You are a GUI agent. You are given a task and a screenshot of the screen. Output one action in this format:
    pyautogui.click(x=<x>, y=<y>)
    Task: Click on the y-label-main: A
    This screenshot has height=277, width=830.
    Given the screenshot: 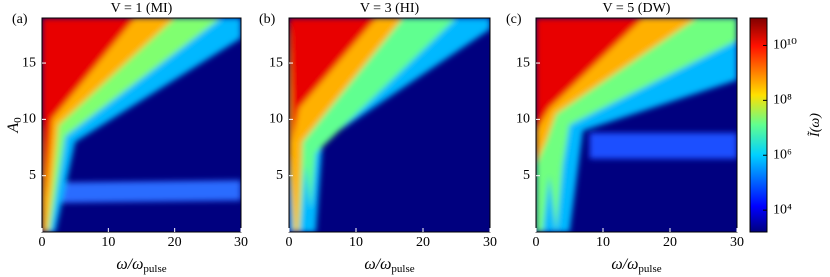 What is the action you would take?
    pyautogui.click(x=13, y=128)
    